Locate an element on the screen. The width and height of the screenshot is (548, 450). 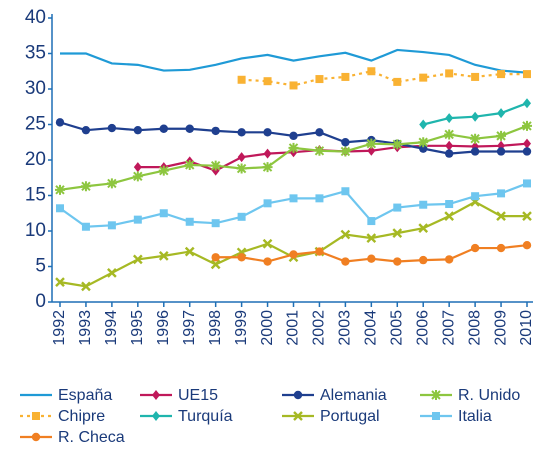
legend-item: Turquía is located at coordinates (186, 416).